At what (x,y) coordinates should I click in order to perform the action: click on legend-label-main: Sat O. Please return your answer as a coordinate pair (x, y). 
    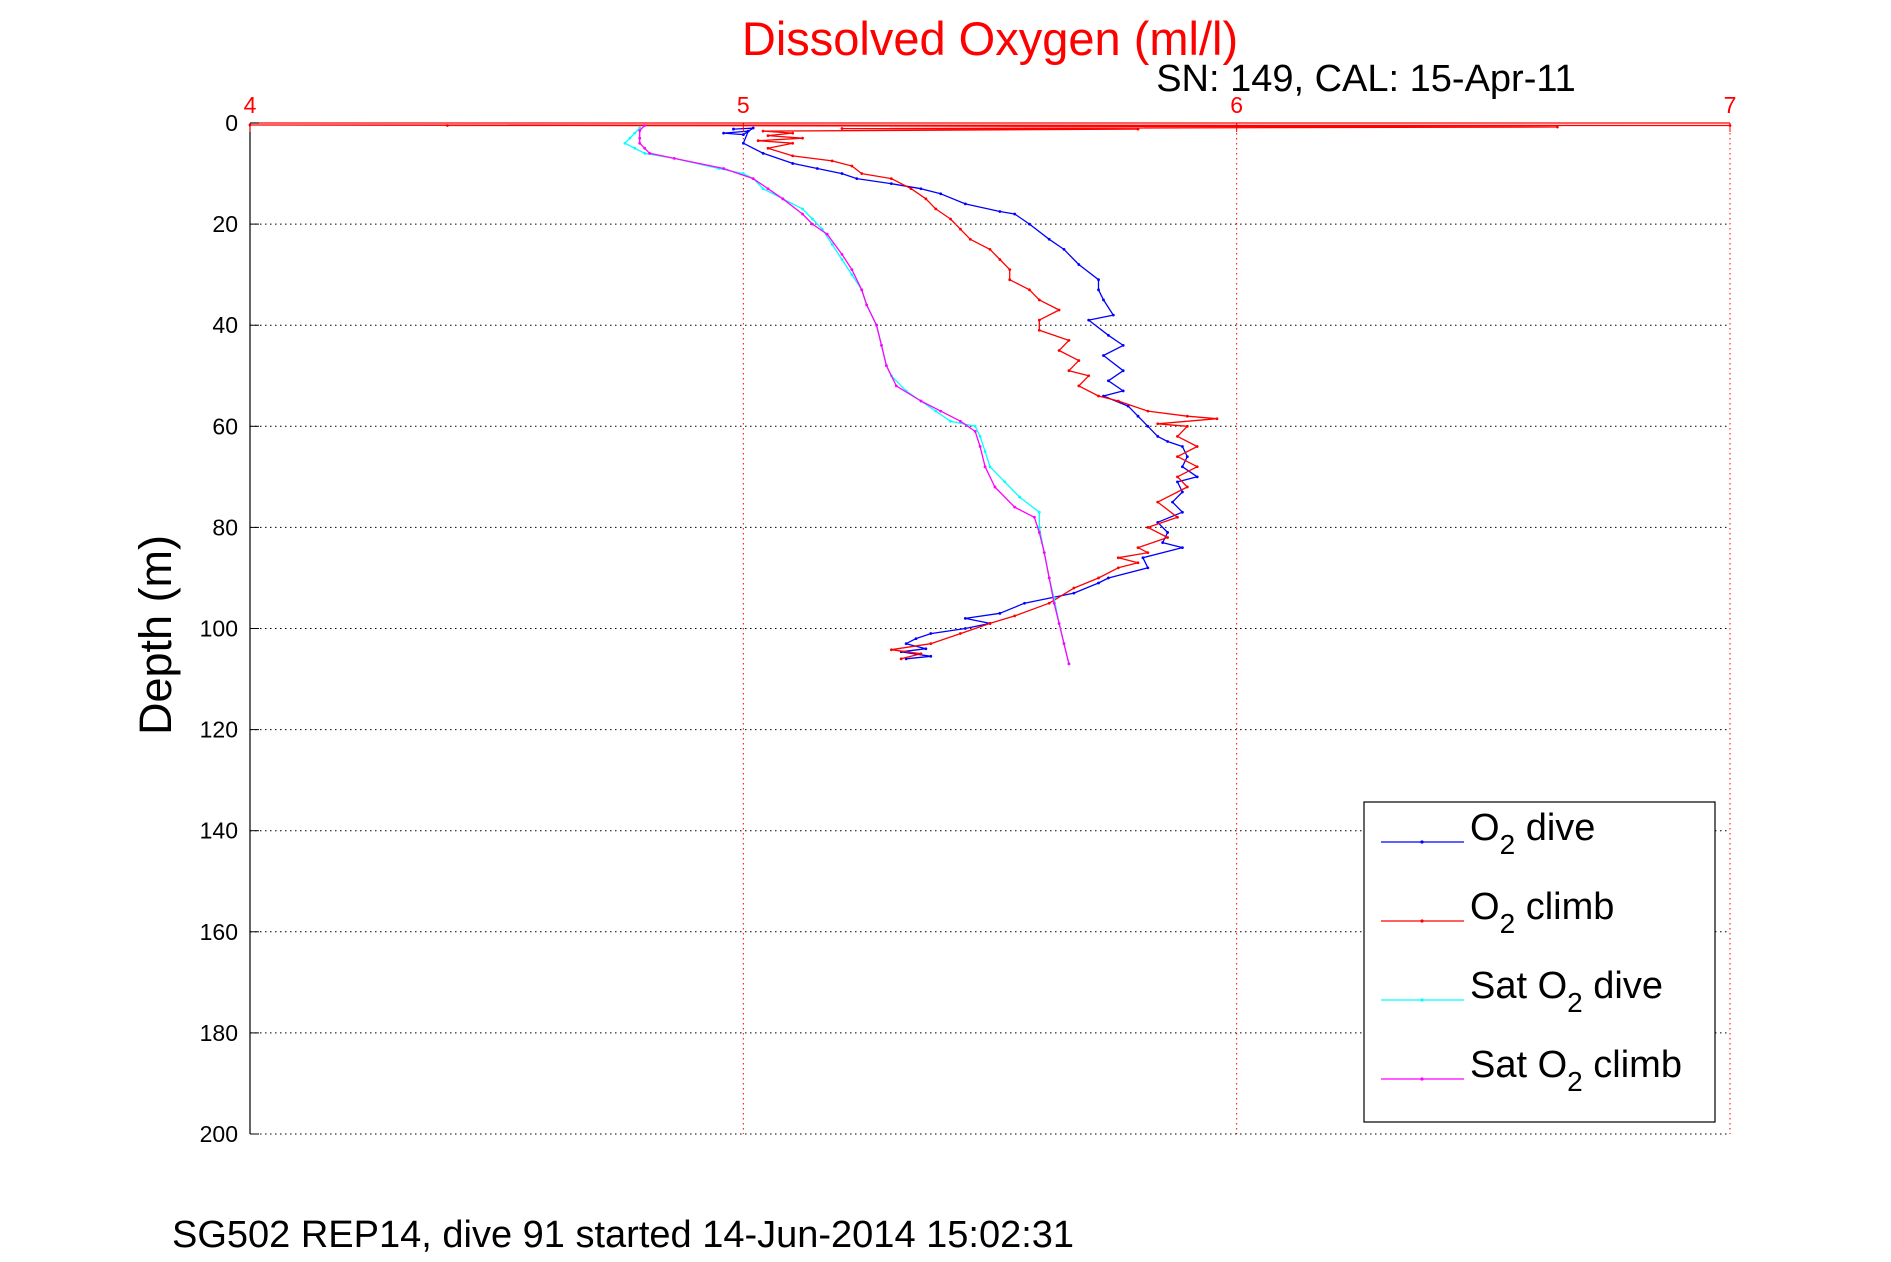
    Looking at the image, I should click on (1518, 986).